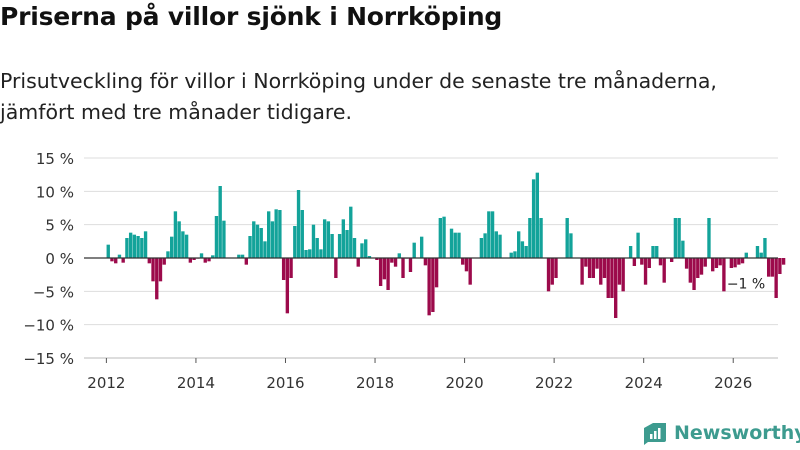 This screenshot has height=450, width=800. What do you see at coordinates (55, 192) in the screenshot?
I see `y-tick-label: 10 %` at bounding box center [55, 192].